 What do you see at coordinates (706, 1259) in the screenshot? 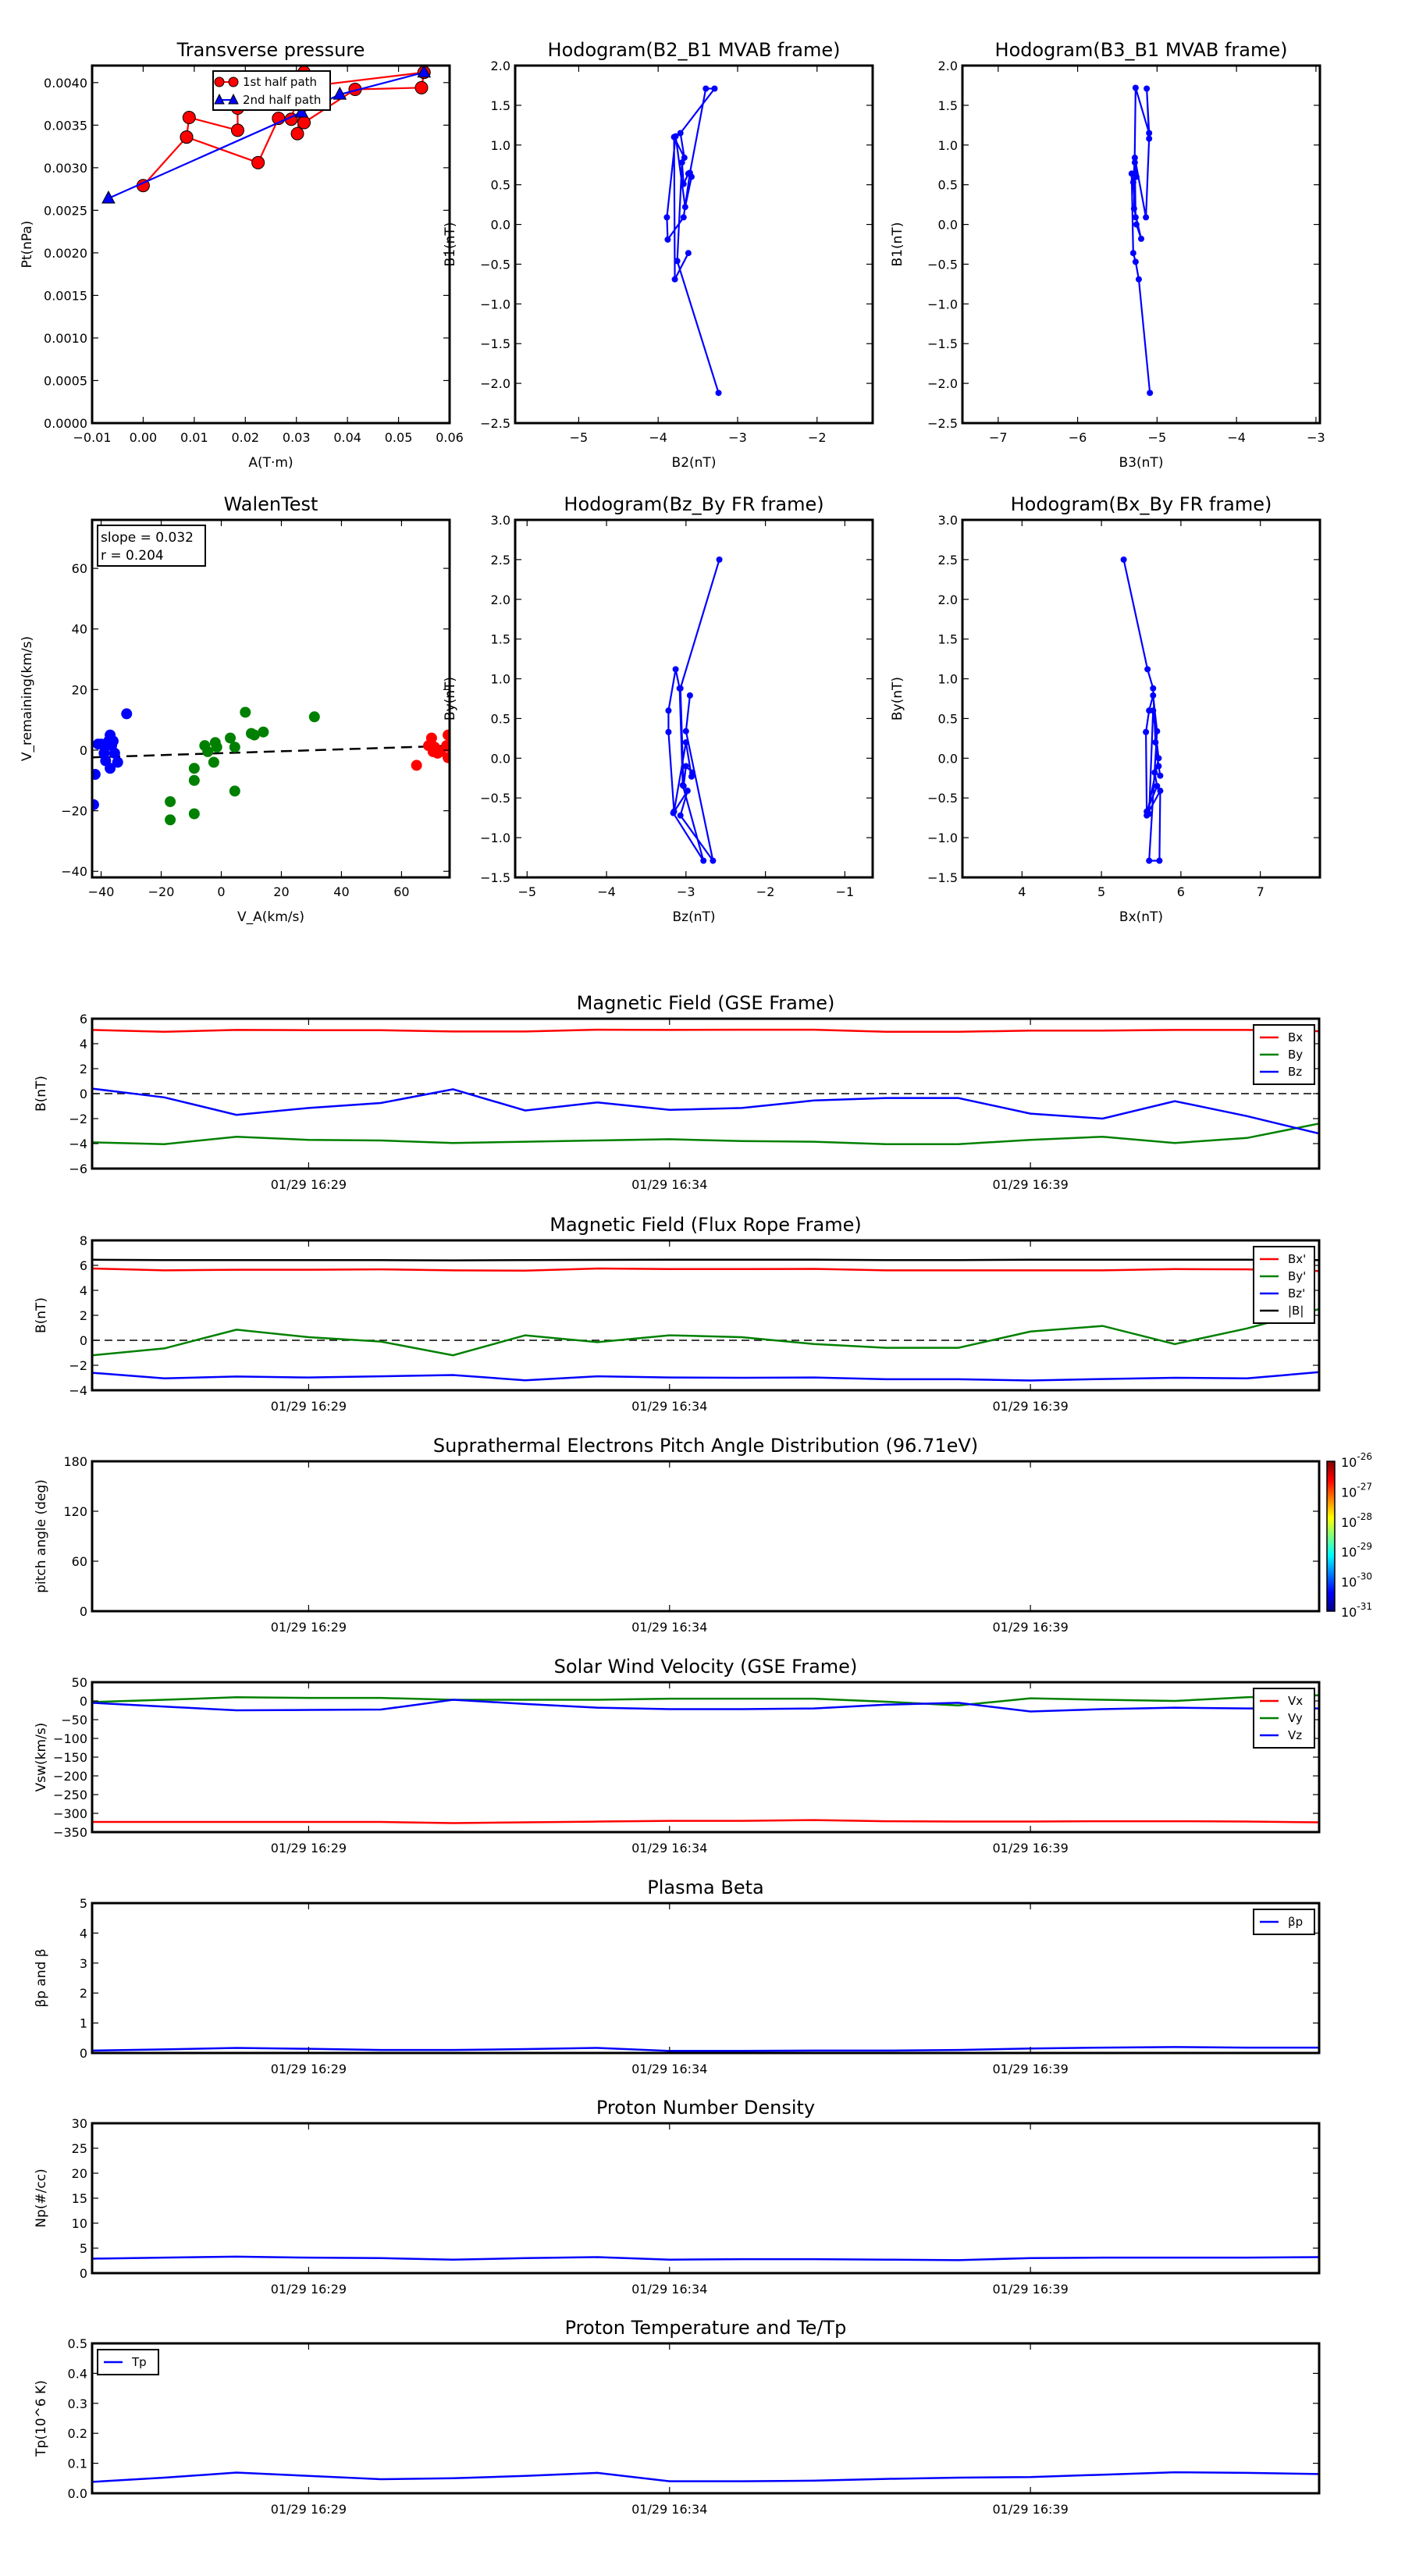
I see `series-line-b` at bounding box center [706, 1259].